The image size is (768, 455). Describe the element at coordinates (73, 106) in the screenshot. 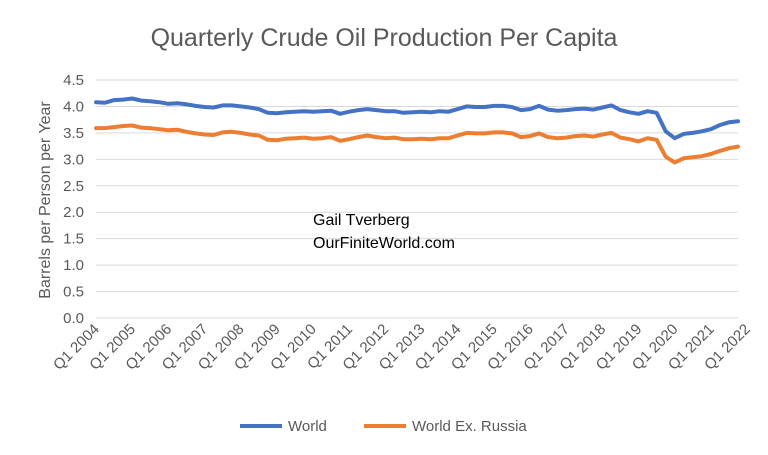

I see `y-tick-label: 4.0` at that location.